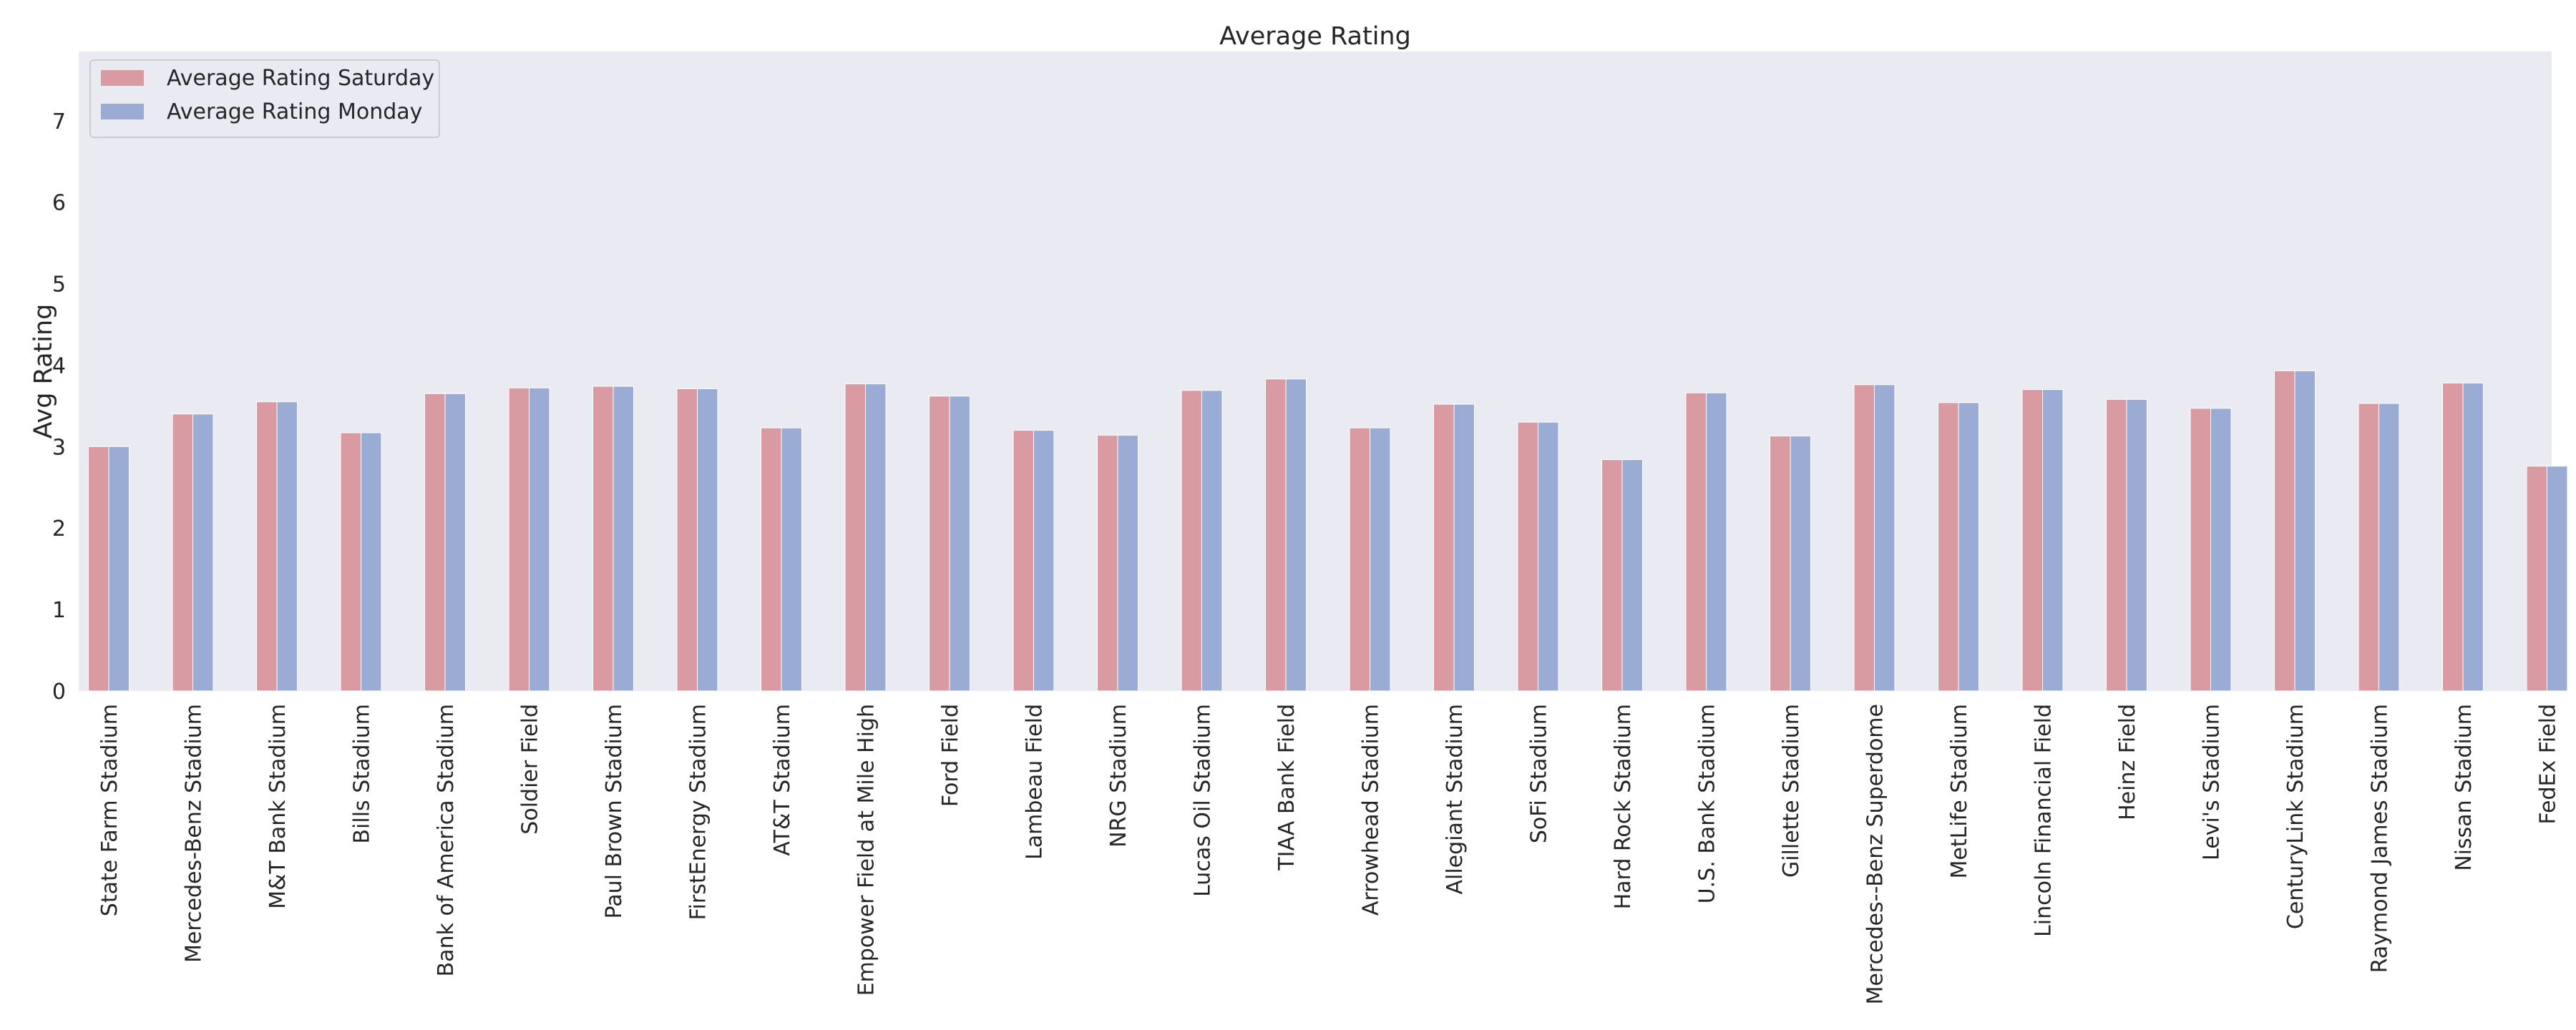  What do you see at coordinates (1315, 36) in the screenshot?
I see `chart-title: Average Rating` at bounding box center [1315, 36].